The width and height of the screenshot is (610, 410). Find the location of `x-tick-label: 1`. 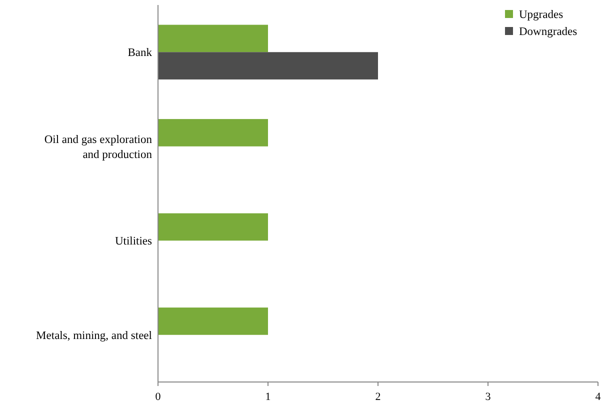

x-tick-label: 1 is located at coordinates (268, 397).